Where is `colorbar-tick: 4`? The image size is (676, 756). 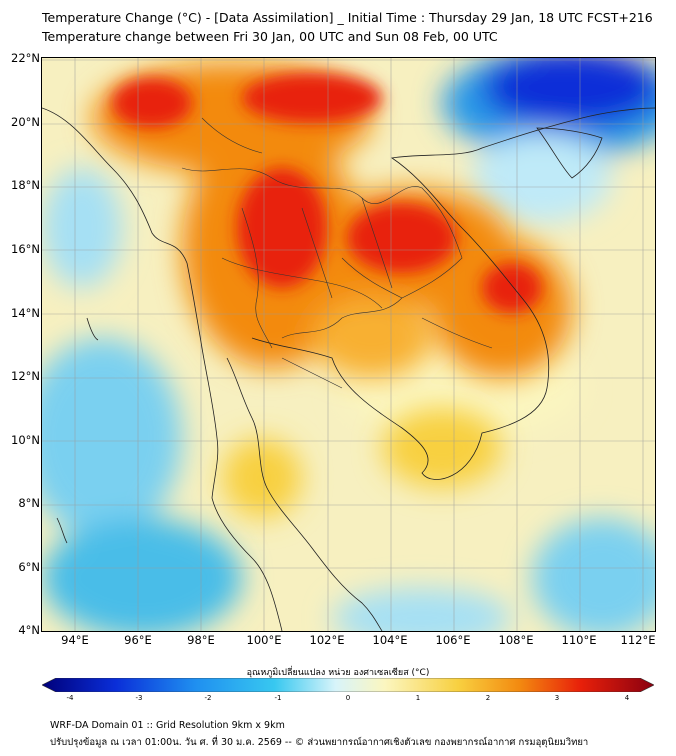
colorbar-tick: 4 is located at coordinates (627, 698).